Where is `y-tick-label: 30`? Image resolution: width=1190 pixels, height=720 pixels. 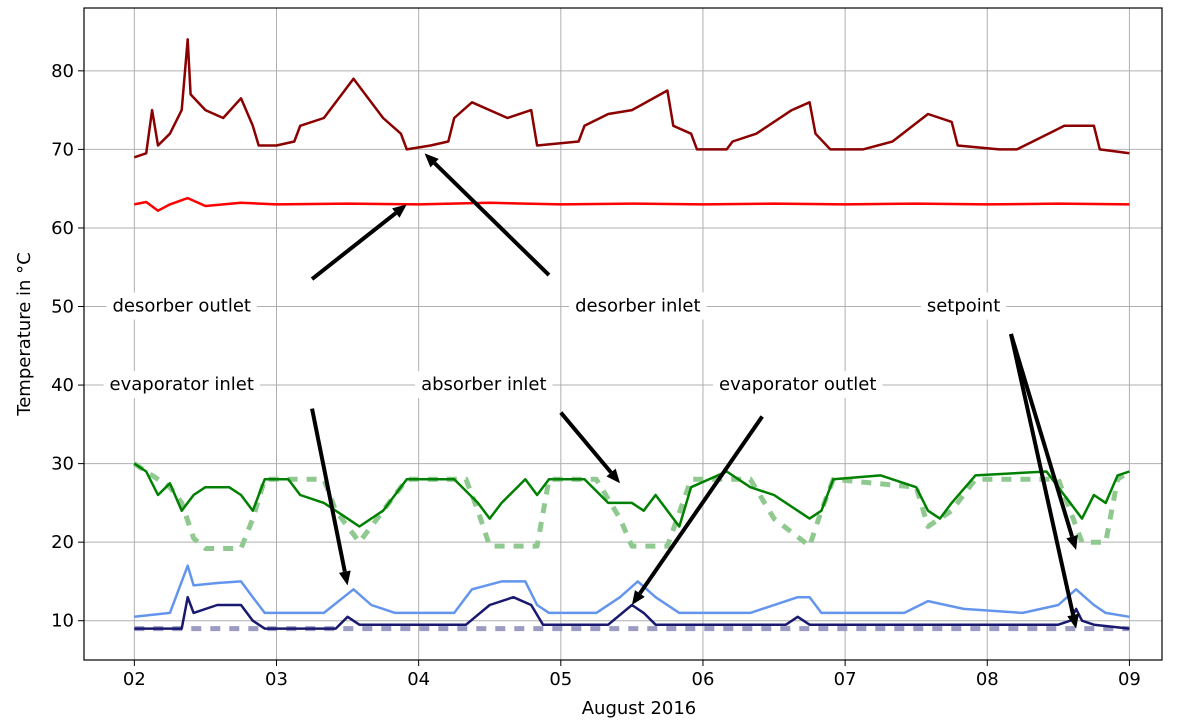
y-tick-label: 30 is located at coordinates (62, 464).